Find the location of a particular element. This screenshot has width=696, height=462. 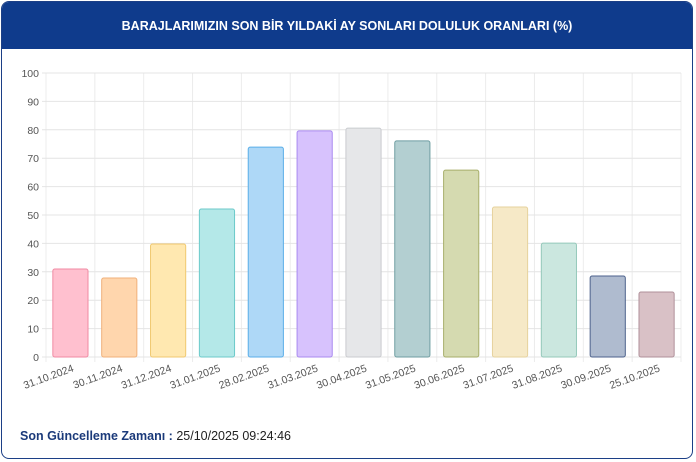

x-tick-label: 31.01.2025 is located at coordinates (195, 376).